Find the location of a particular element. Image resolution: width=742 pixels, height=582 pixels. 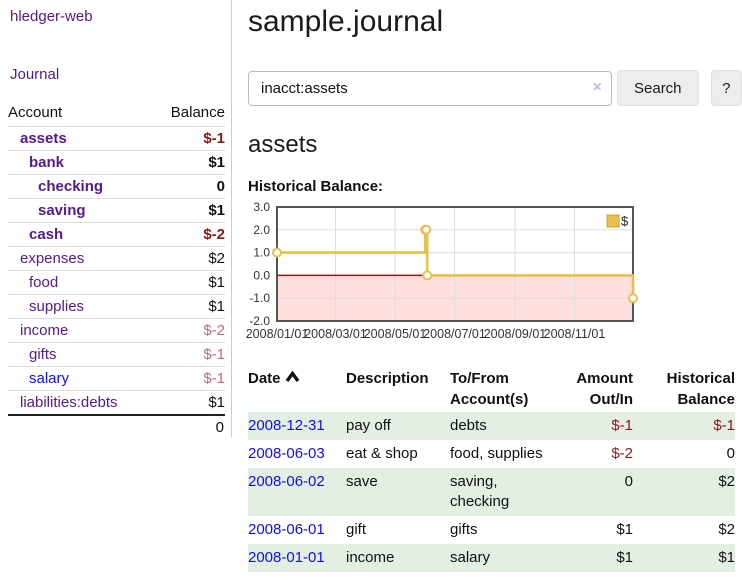

account-row: liabilities:debts $1 is located at coordinates (116, 402).